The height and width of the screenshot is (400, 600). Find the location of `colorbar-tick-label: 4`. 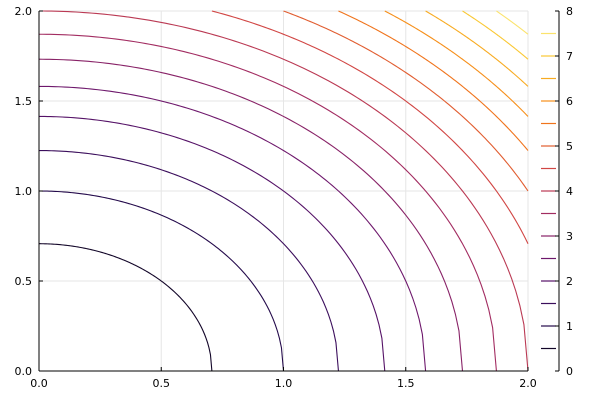

colorbar-tick-label: 4 is located at coordinates (569, 191).